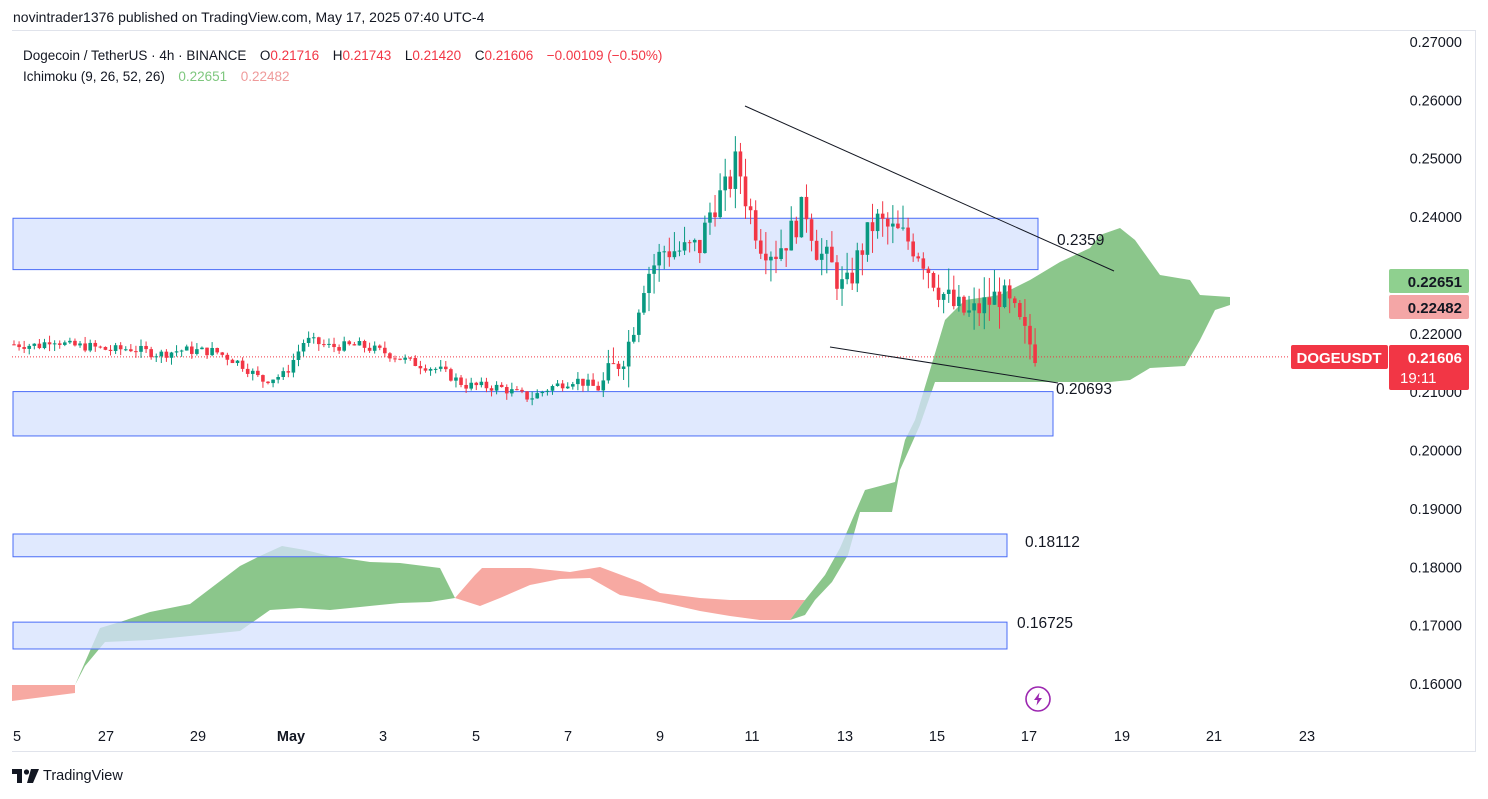 The height and width of the screenshot is (799, 1488). Describe the element at coordinates (135, 55) in the screenshot. I see `symbol-title: Dogecoin / TetherUS · 4h · BINANCE` at that location.